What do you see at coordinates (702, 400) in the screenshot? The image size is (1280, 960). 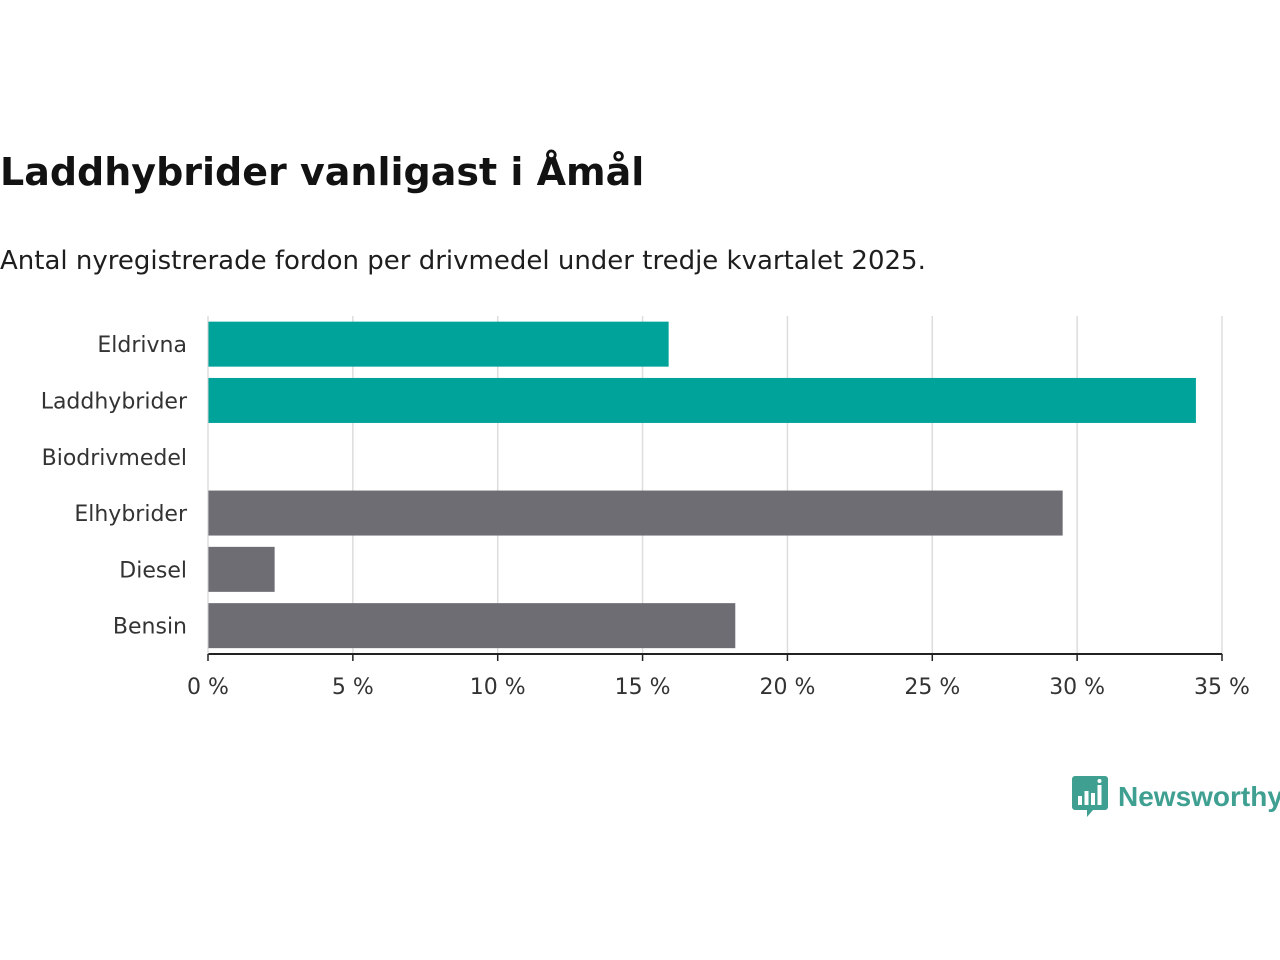 I see `bar-laddhybrider` at bounding box center [702, 400].